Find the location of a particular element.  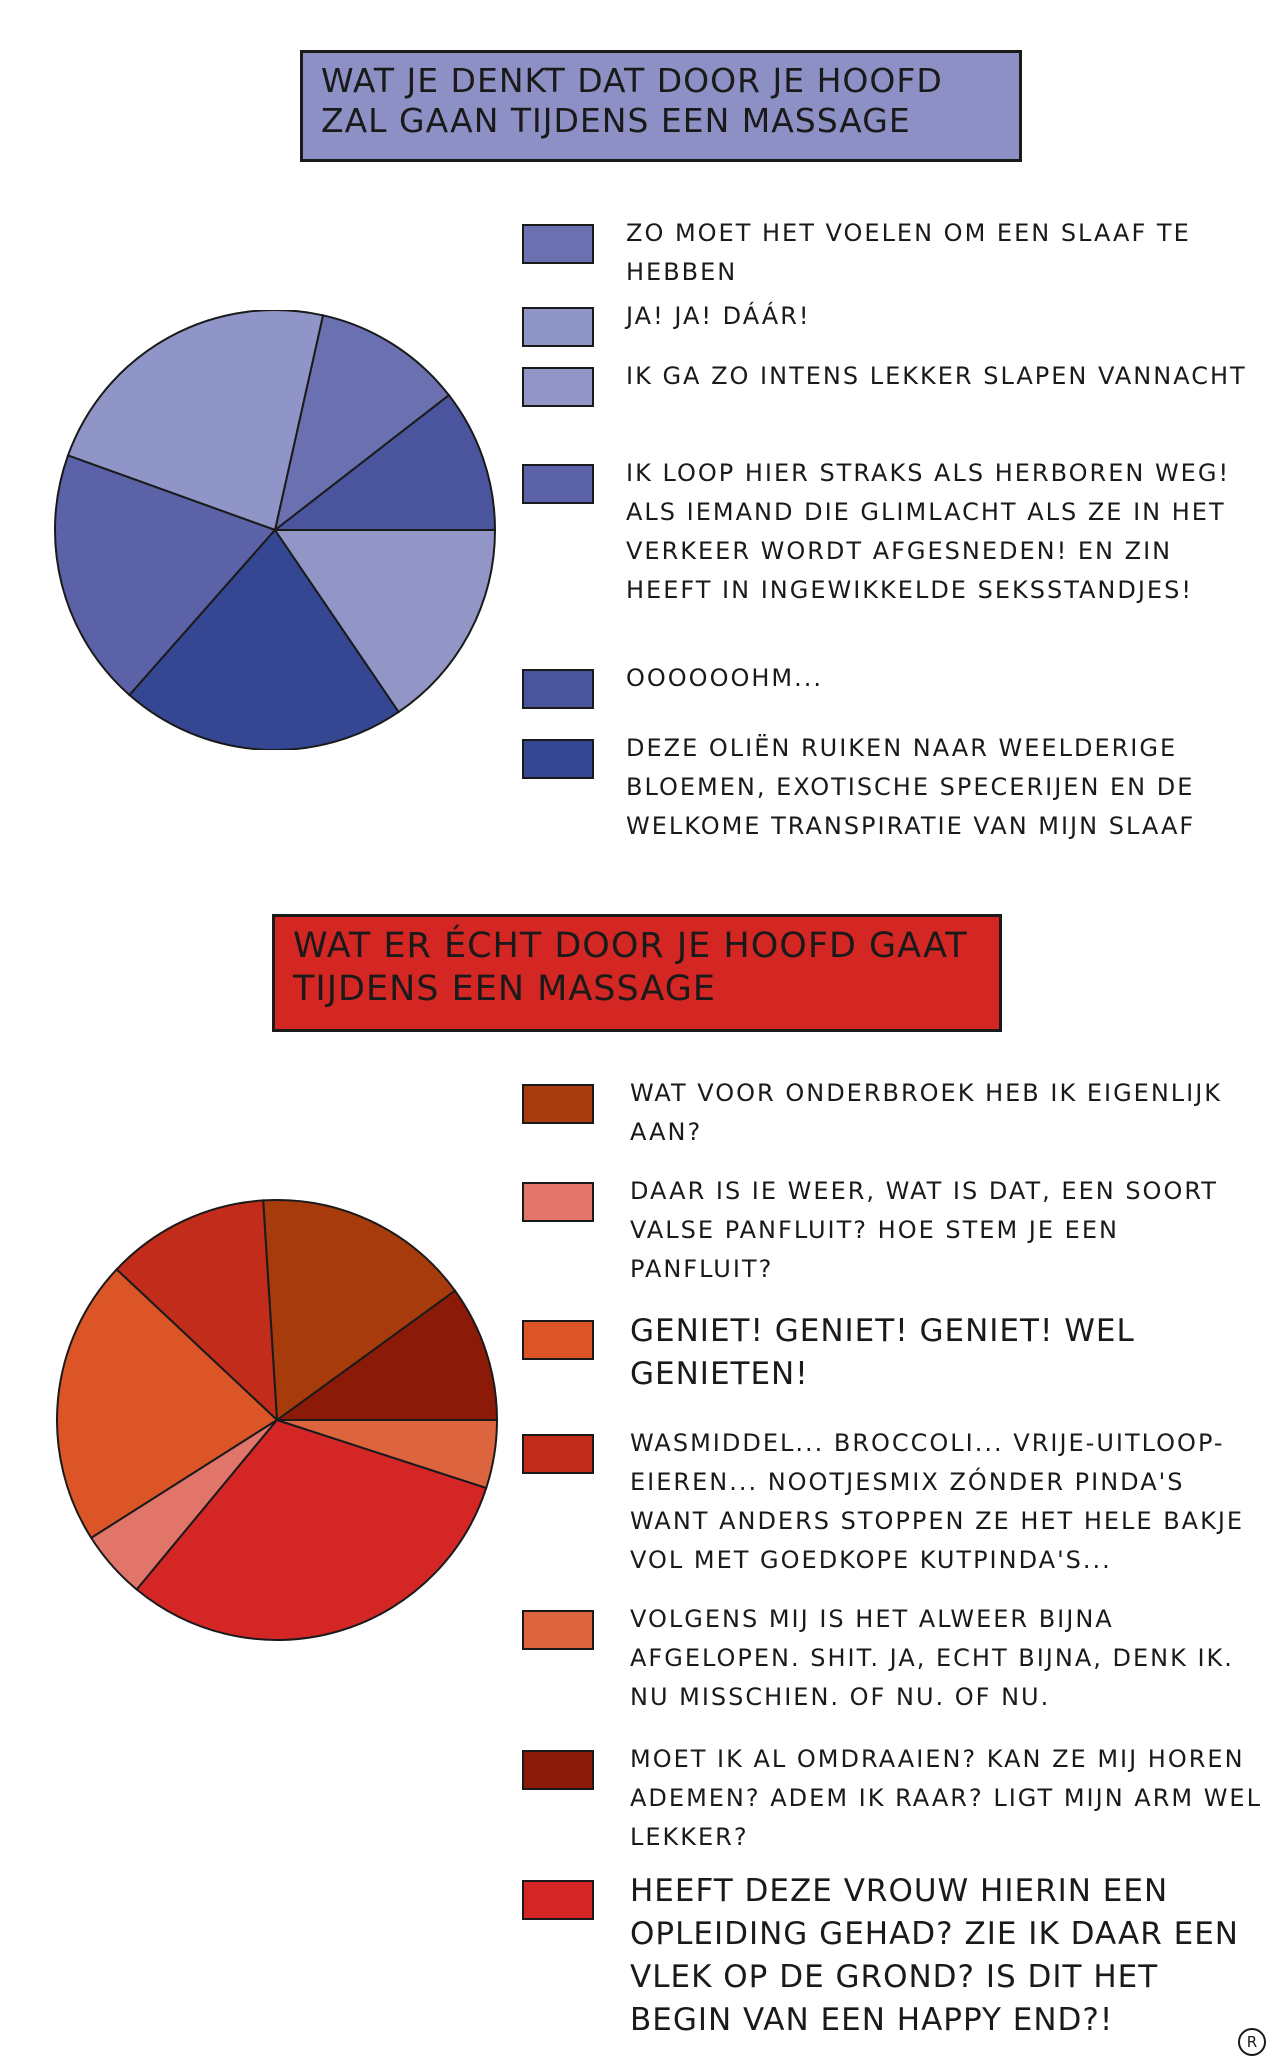

legend1-label-2: JA! JA! DÁÁR! is located at coordinates (718, 316).